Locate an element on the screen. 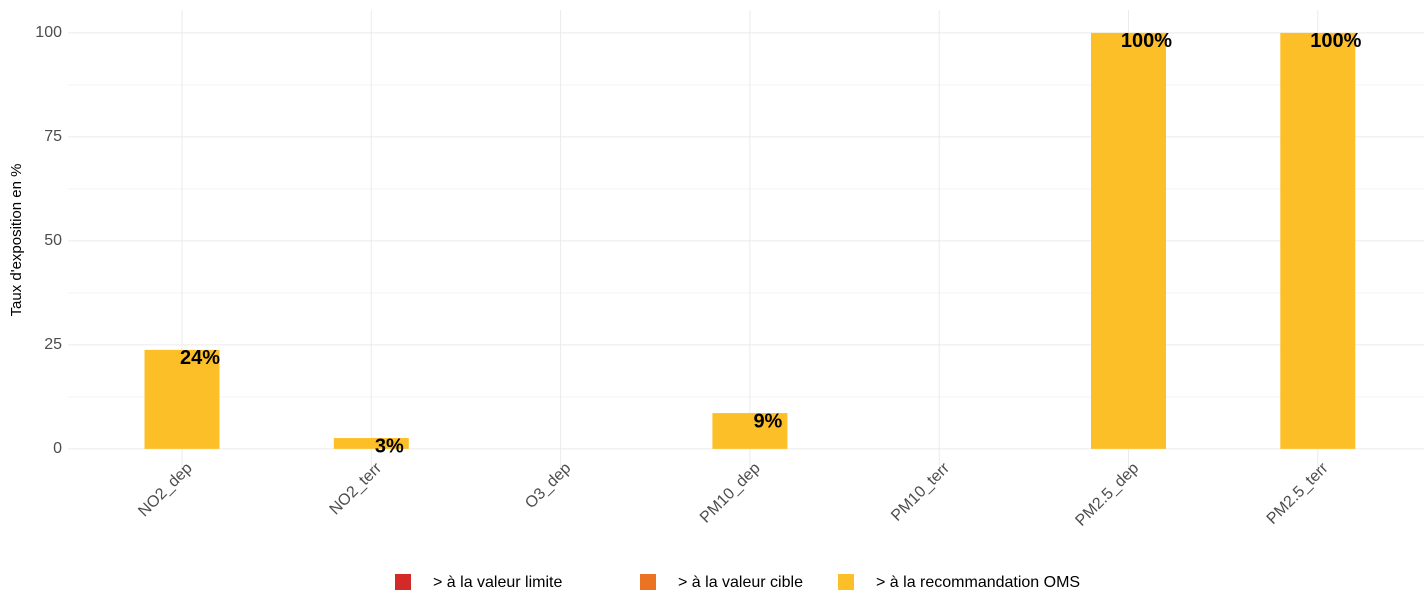 The width and height of the screenshot is (1424, 599). legend-label: > à la valeur cible is located at coordinates (740, 582).